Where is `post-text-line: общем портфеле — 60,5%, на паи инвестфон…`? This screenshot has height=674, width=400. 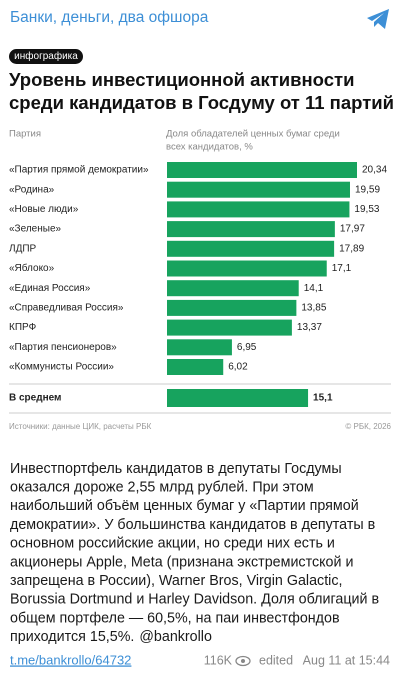 post-text-line: общем портфеле — 60,5%, на паи инвестфон… is located at coordinates (175, 618).